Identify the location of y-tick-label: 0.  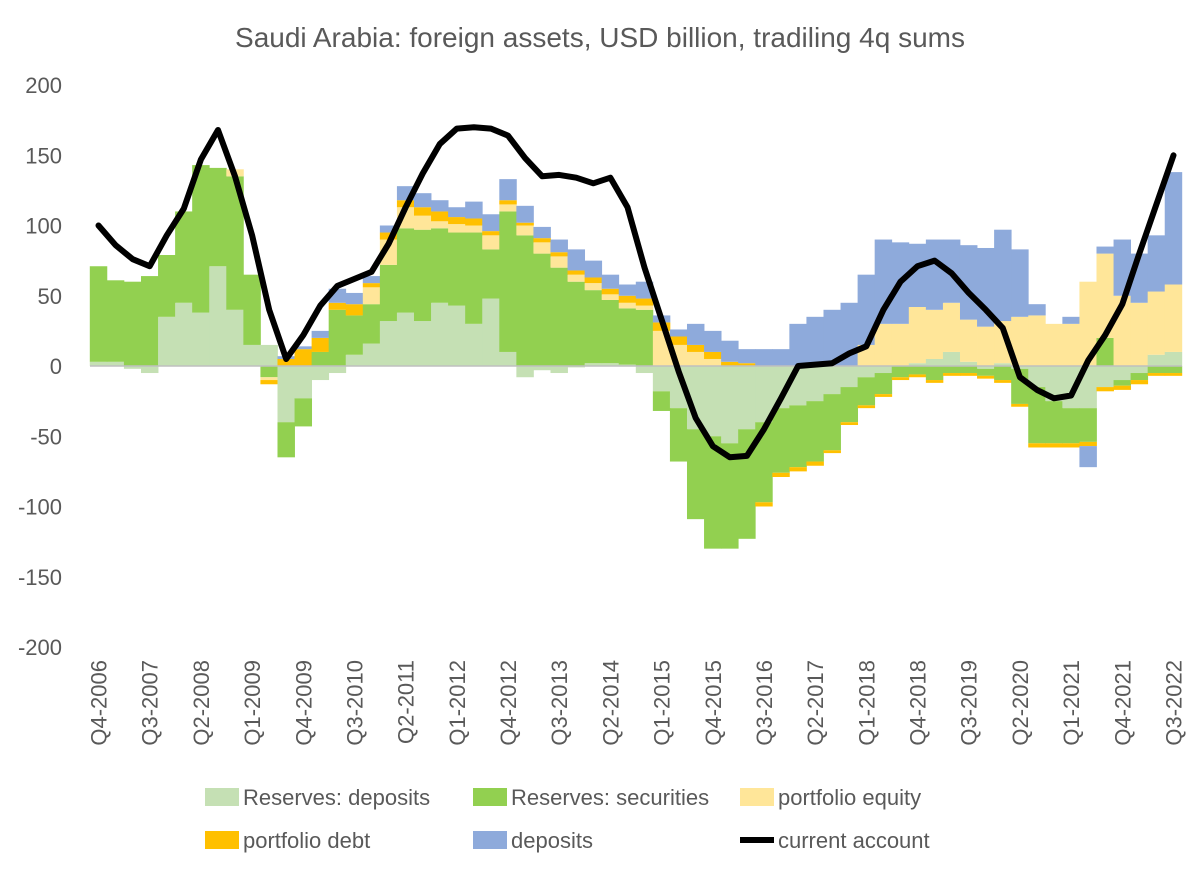
(56, 366).